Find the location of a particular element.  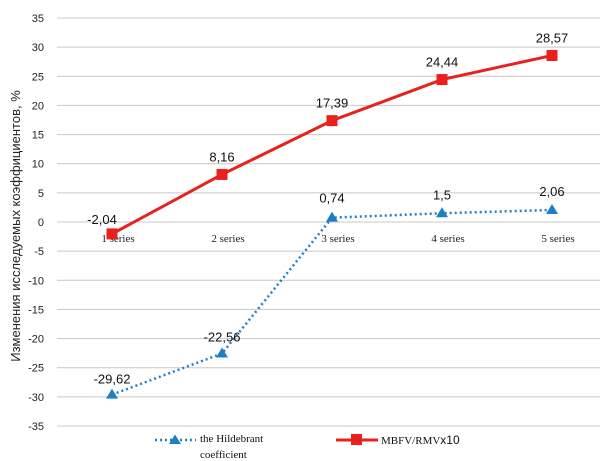

legend: the Hildebrant coefficient MBFV/RMVx10 is located at coordinates (307, 447).